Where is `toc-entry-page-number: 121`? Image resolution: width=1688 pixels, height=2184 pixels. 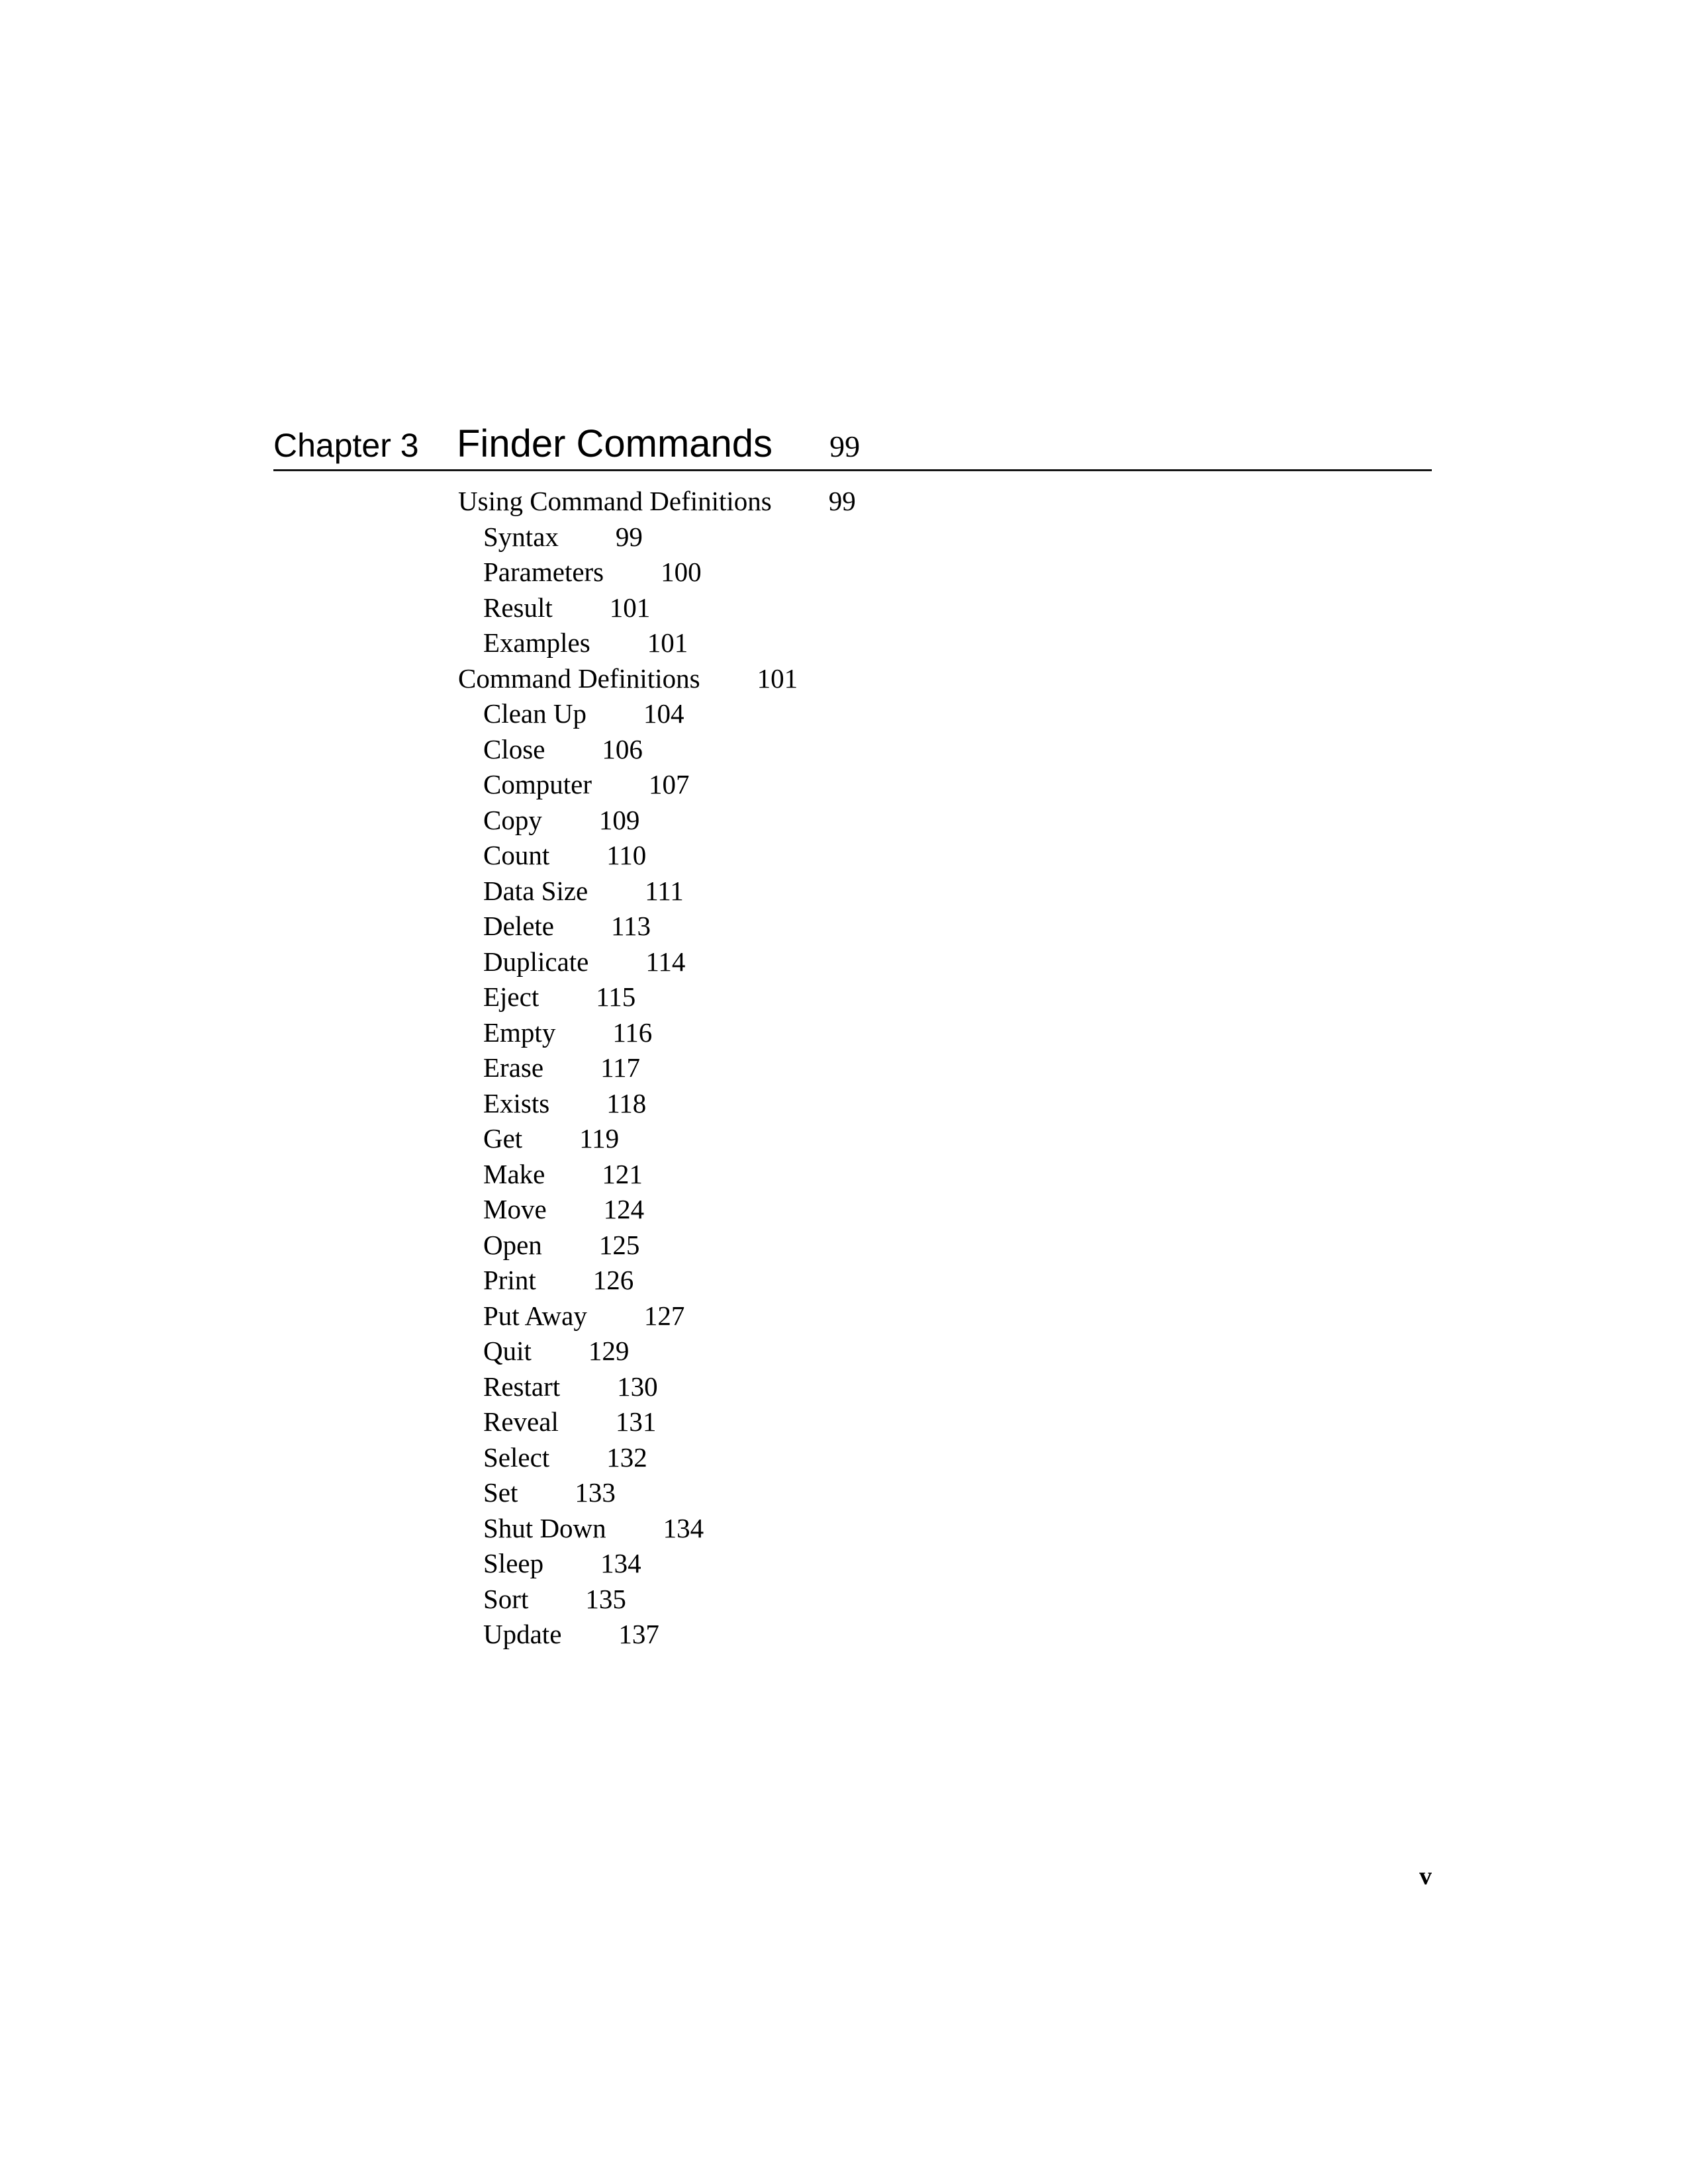 toc-entry-page-number: 121 is located at coordinates (622, 1173).